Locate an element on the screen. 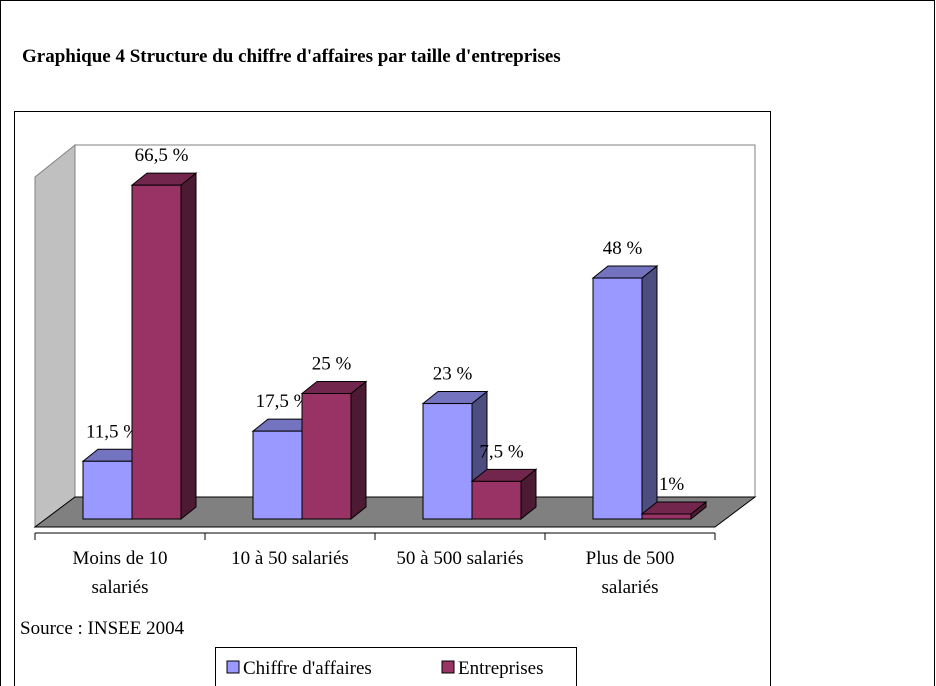  value-label: 1% is located at coordinates (672, 484).